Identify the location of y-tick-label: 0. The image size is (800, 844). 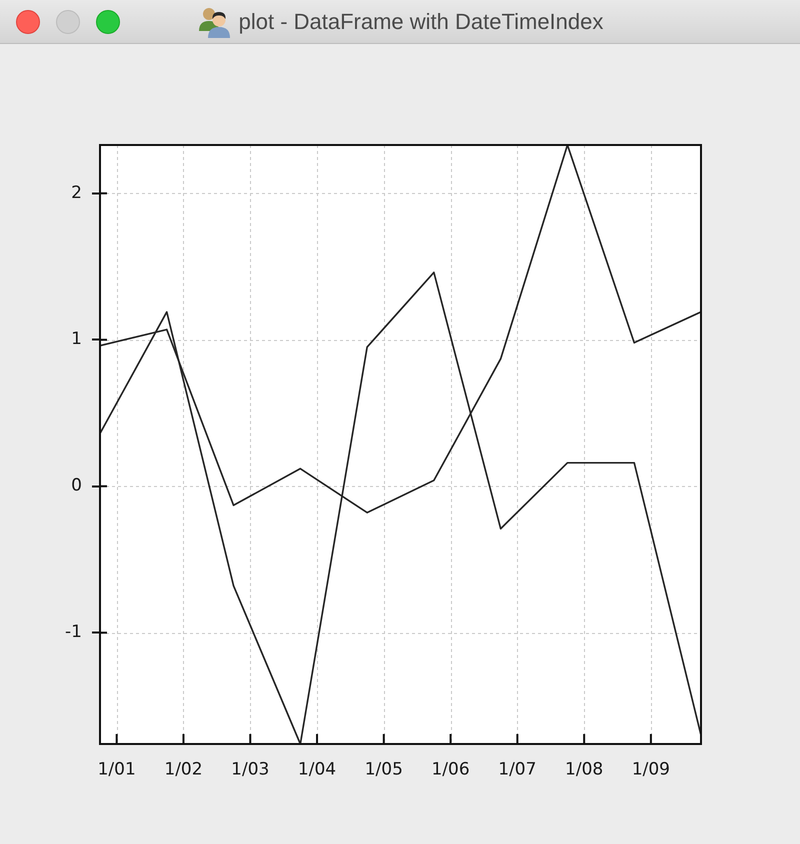
(76, 486).